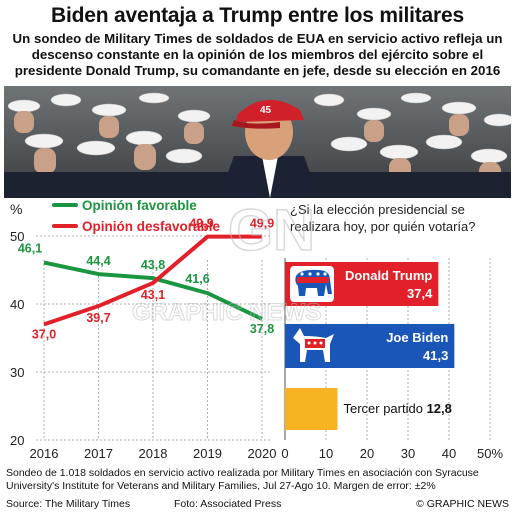  Describe the element at coordinates (439, 408) in the screenshot. I see `bar-value-label: 12,8` at that location.